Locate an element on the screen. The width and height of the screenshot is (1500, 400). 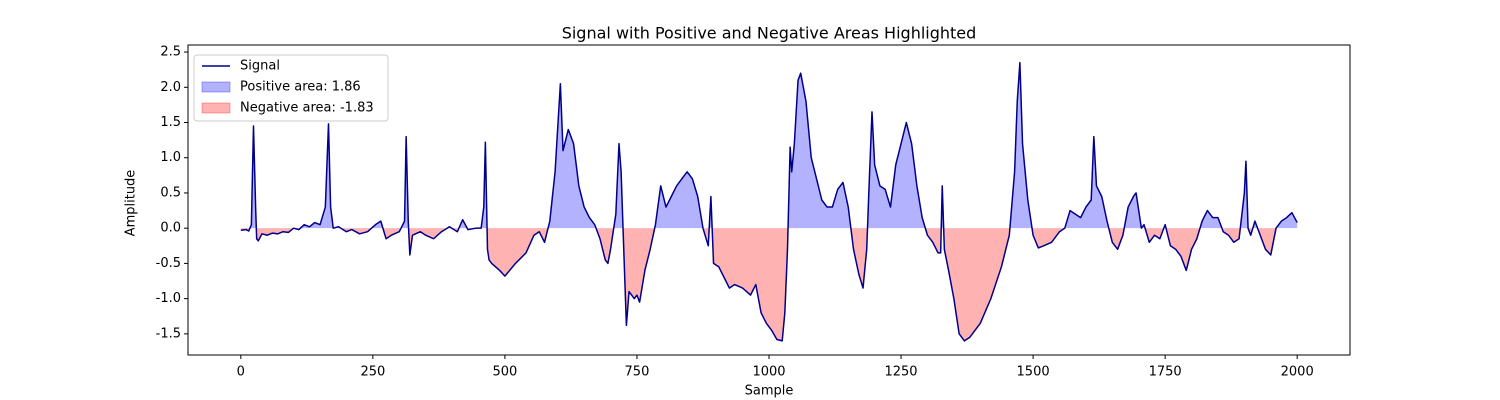
x-tick-label: 250 is located at coordinates (372, 372).